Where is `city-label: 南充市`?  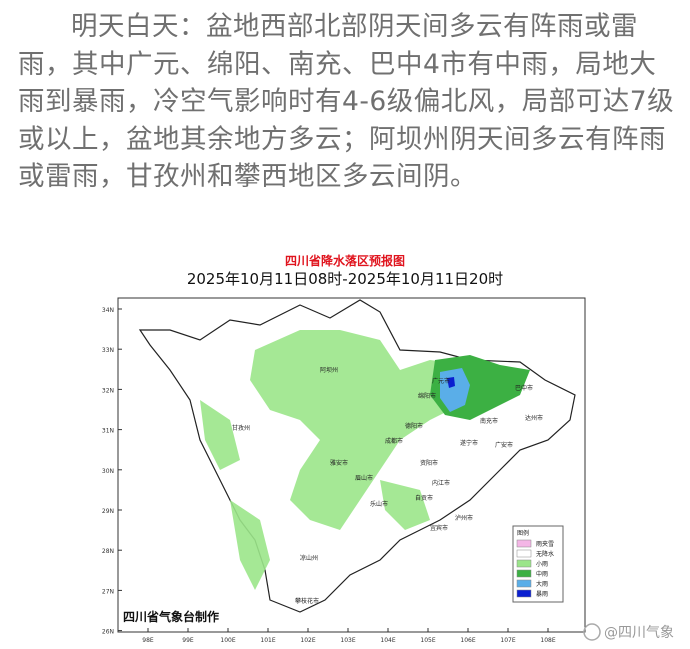
city-label: 南充市 is located at coordinates (489, 421).